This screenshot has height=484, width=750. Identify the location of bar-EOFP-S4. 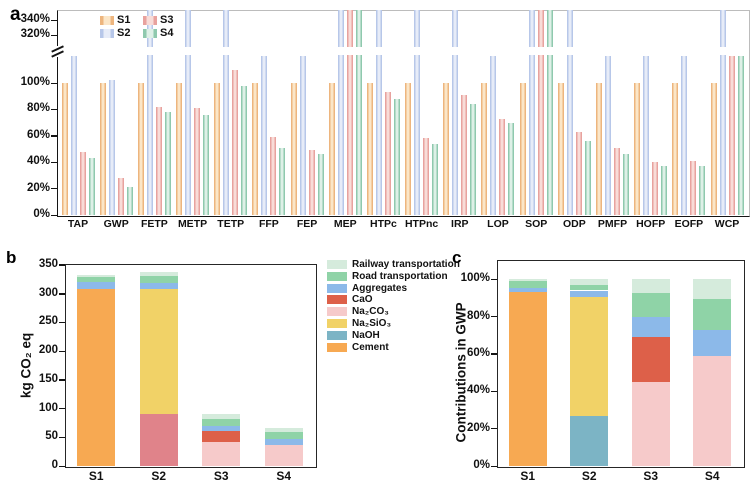
(702, 190).